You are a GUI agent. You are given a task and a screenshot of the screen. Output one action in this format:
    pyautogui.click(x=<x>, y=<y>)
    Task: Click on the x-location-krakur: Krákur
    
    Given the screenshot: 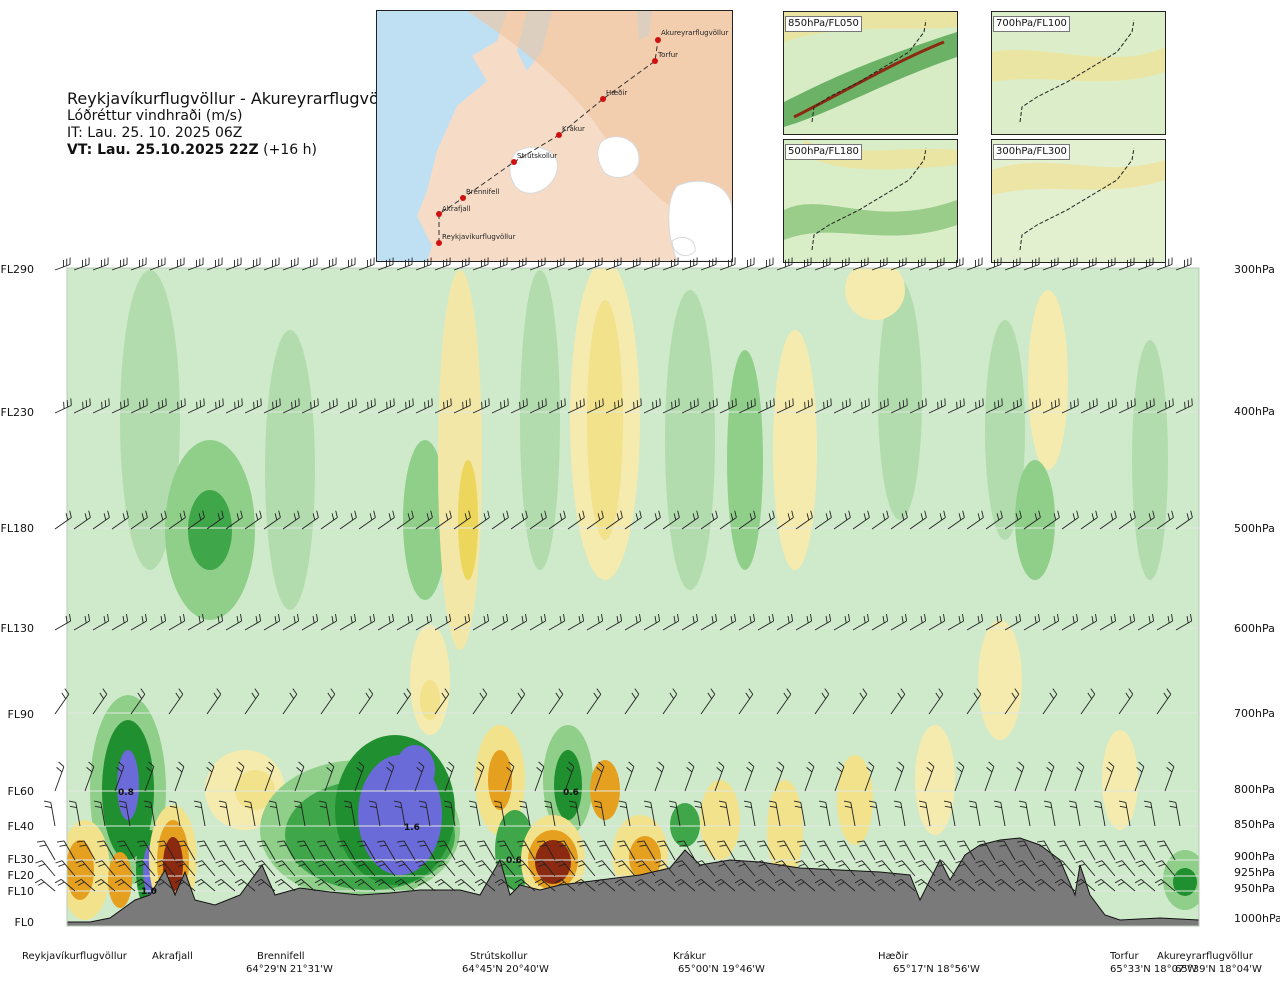 What is the action you would take?
    pyautogui.click(x=689, y=956)
    